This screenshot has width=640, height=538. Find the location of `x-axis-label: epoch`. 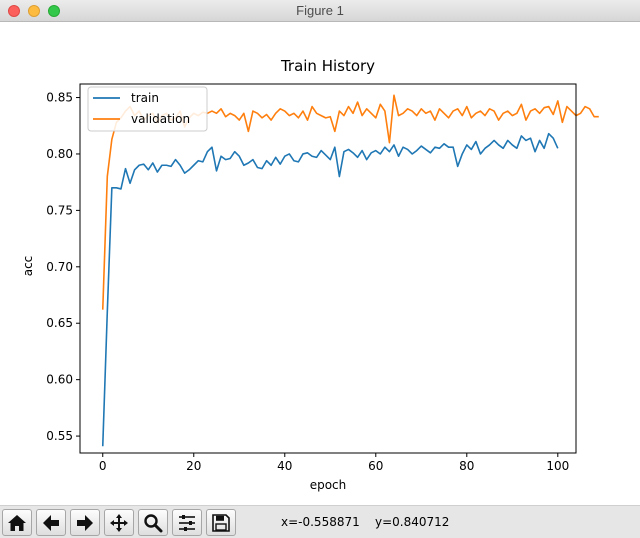

x-axis-label: epoch is located at coordinates (328, 485).